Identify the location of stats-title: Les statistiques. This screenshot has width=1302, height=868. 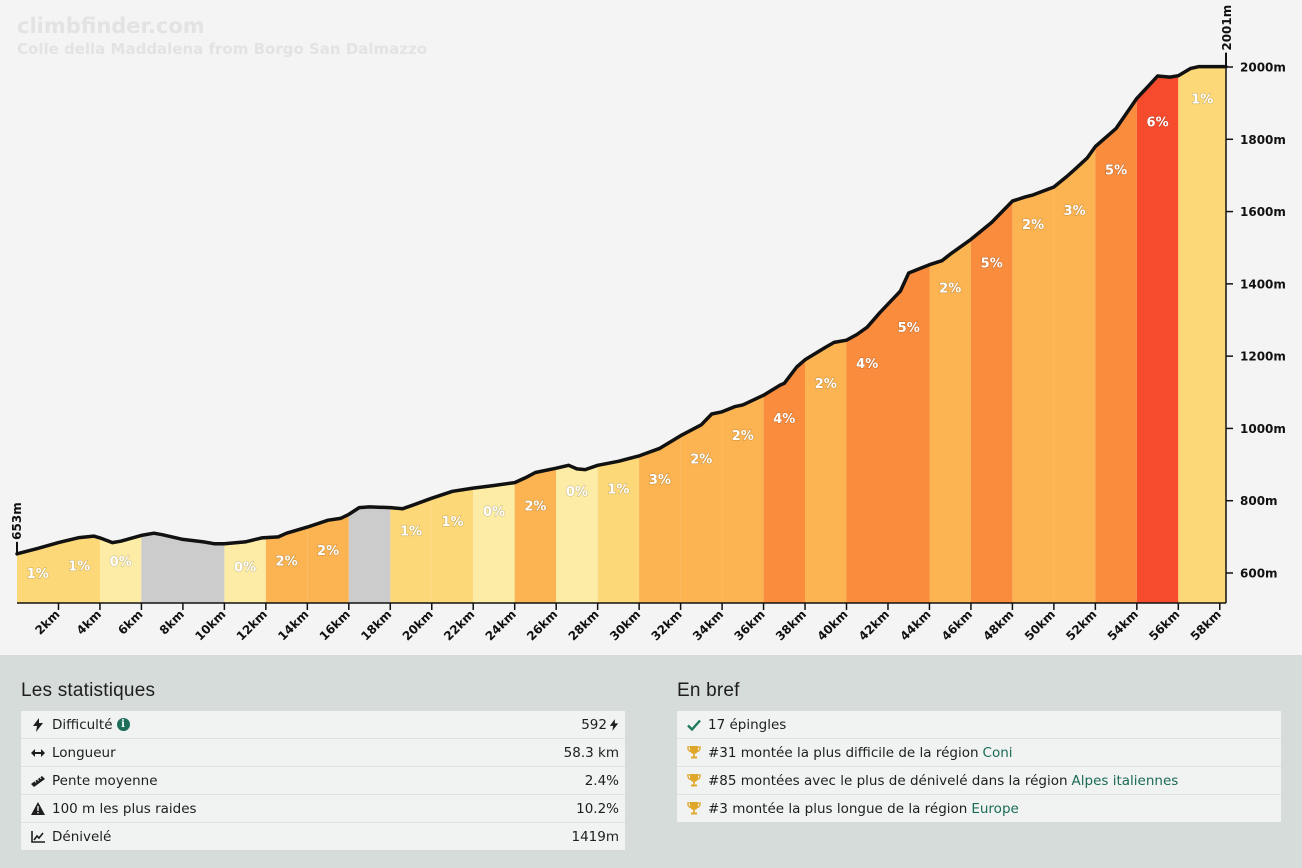
(88, 690).